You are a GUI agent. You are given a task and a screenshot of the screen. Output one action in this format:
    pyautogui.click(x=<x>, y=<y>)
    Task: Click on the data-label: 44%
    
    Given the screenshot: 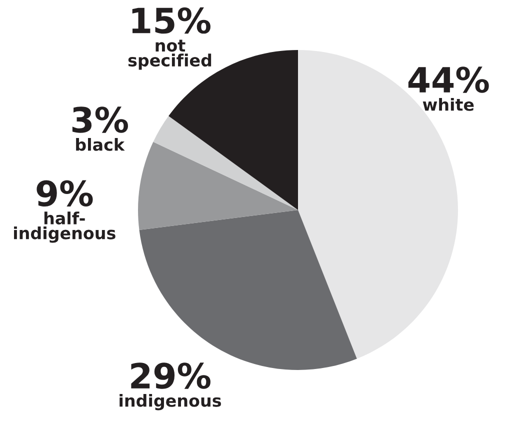 What is the action you would take?
    pyautogui.click(x=448, y=79)
    